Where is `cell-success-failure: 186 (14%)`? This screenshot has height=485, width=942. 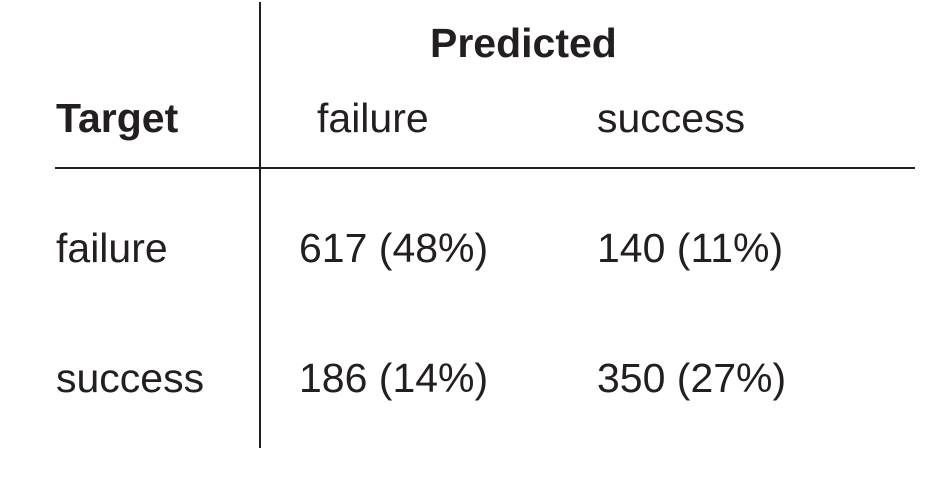 cell-success-failure: 186 (14%) is located at coordinates (394, 378).